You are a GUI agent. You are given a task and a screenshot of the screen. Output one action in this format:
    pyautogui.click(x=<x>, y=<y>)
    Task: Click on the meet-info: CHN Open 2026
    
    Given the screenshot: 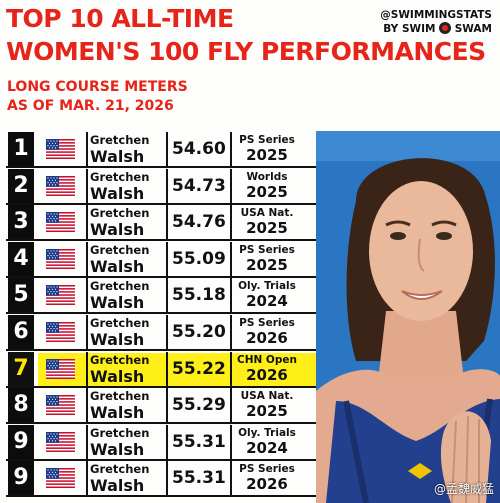 What is the action you would take?
    pyautogui.click(x=267, y=369)
    